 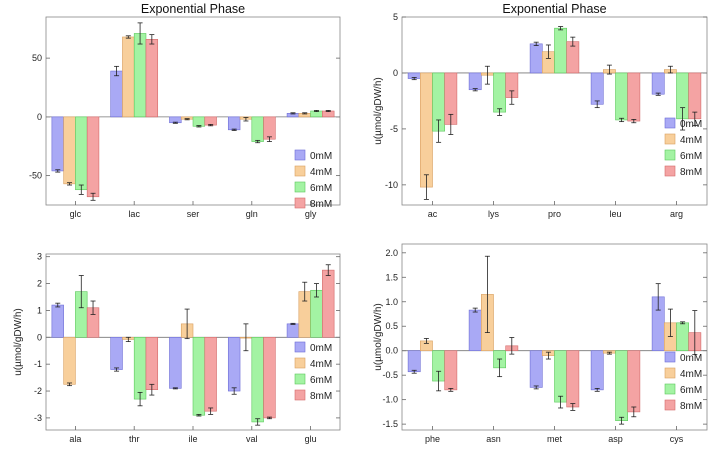 I want to click on y-tick-label: 0.5, so click(x=391, y=326).